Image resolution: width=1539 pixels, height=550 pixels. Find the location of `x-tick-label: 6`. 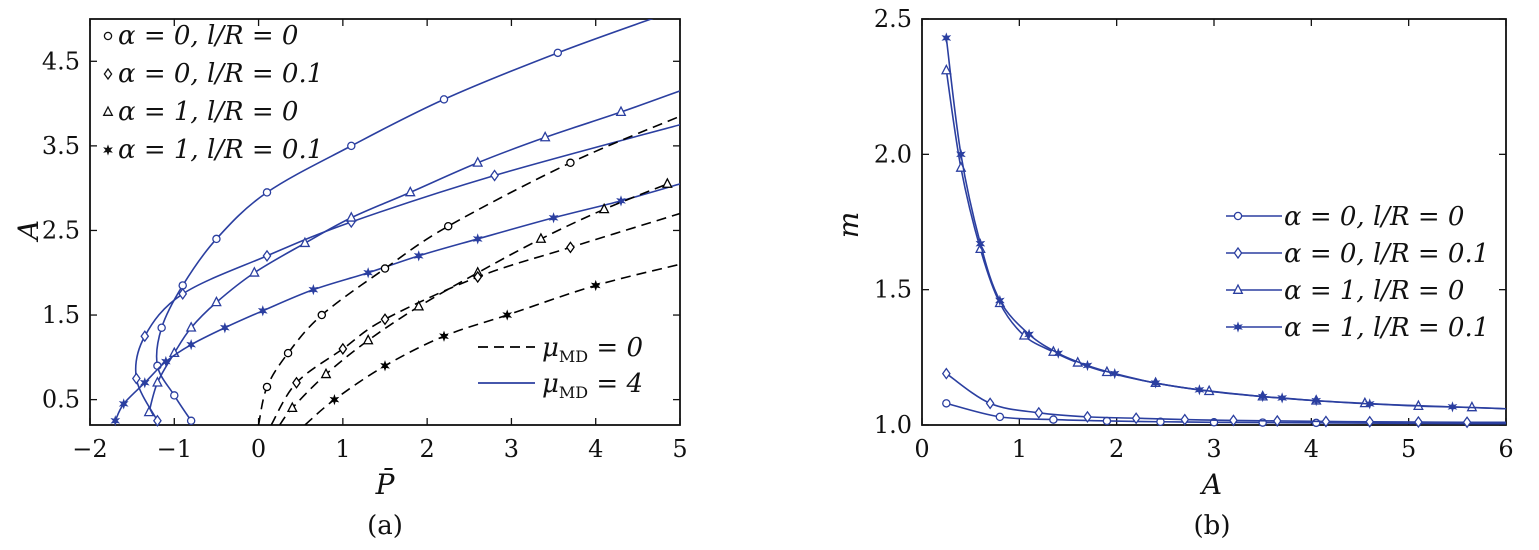

x-tick-label: 6 is located at coordinates (1505, 449).